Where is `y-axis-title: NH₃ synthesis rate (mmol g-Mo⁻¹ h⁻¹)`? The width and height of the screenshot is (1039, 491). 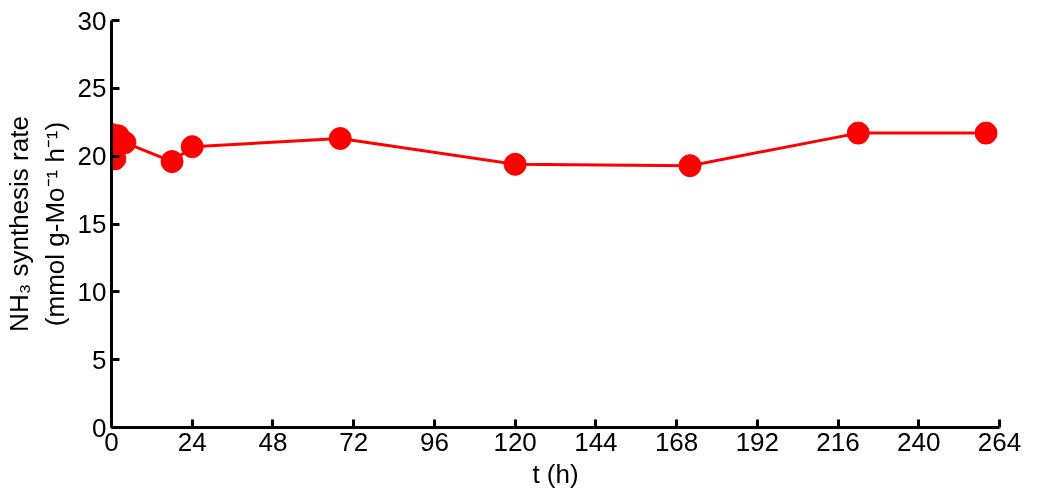
y-axis-title: NH₃ synthesis rate (mmol g-Mo⁻¹ h⁻¹) is located at coordinates (36, 224).